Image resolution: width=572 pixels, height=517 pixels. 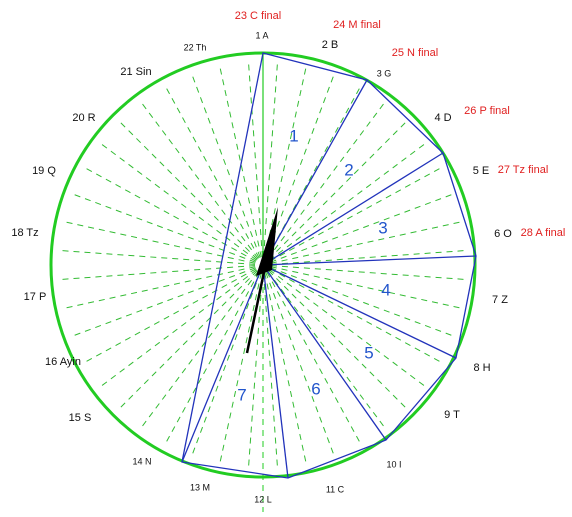 What do you see at coordinates (263, 499) in the screenshot?
I see `letter-label: 12 L` at bounding box center [263, 499].